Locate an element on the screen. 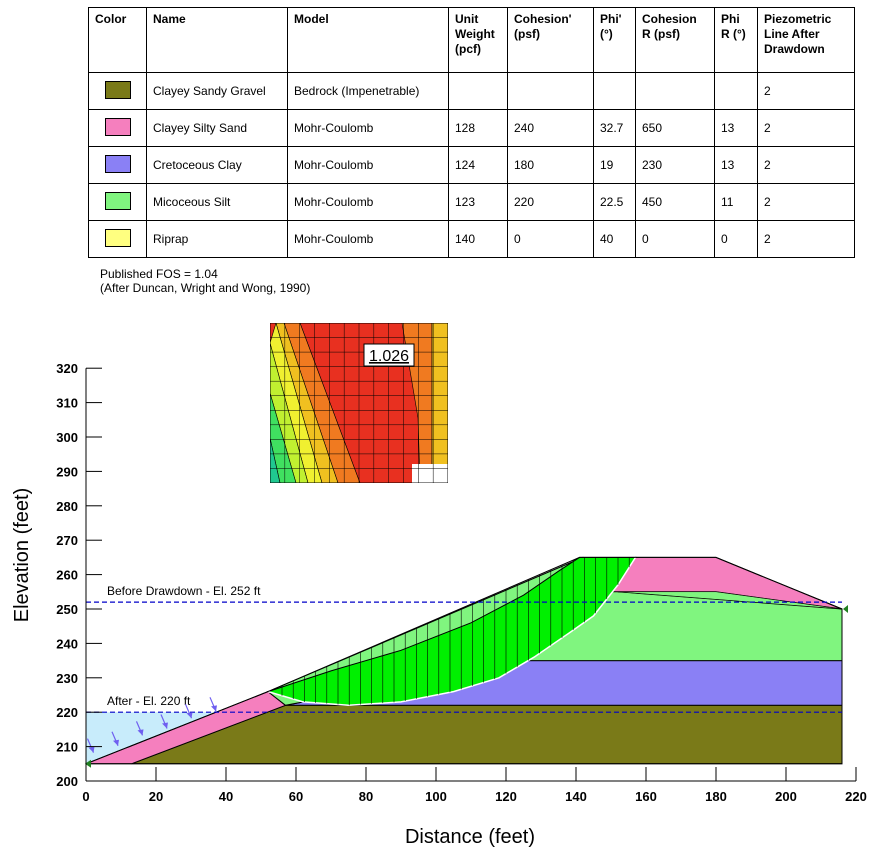  header-color: Color is located at coordinates (117, 40).